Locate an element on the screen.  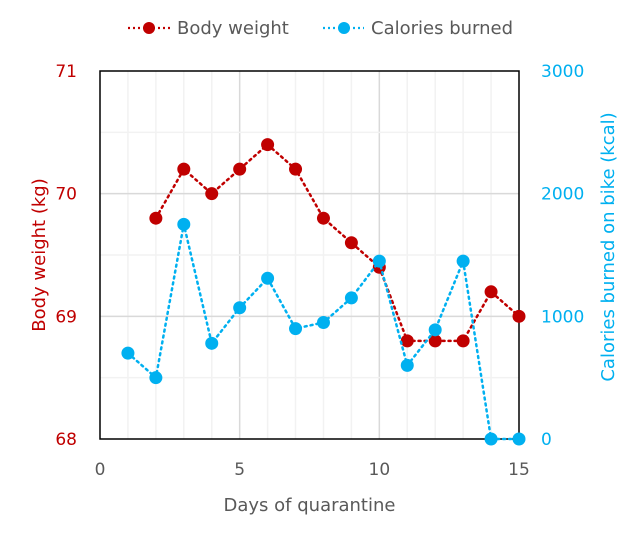
legend-item-calories-burned: Calories burned is located at coordinates (418, 28).